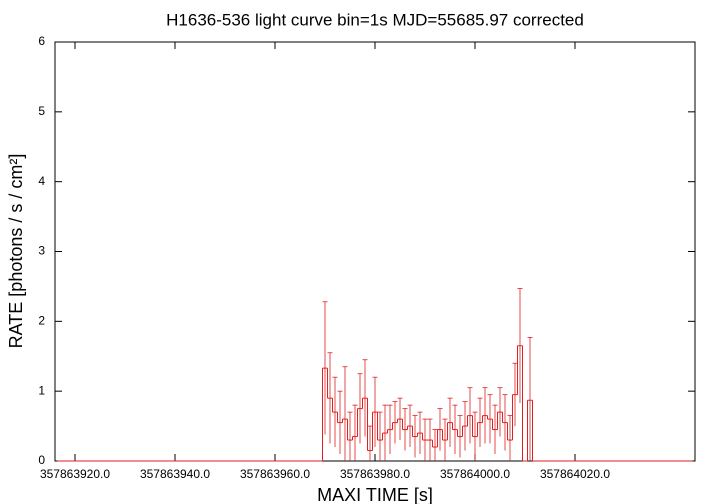  I want to click on x-tick-label: 357863920.0, so click(75, 474).